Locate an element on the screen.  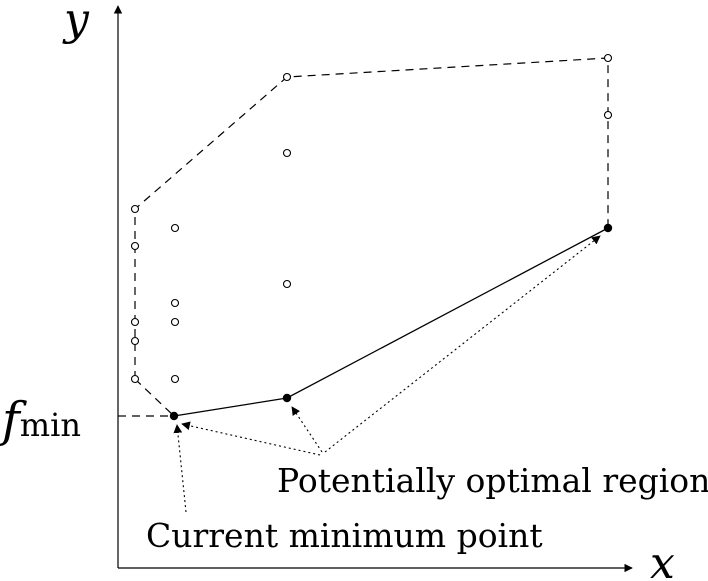
arrow-to-minimum-region is located at coordinates (251, 438).